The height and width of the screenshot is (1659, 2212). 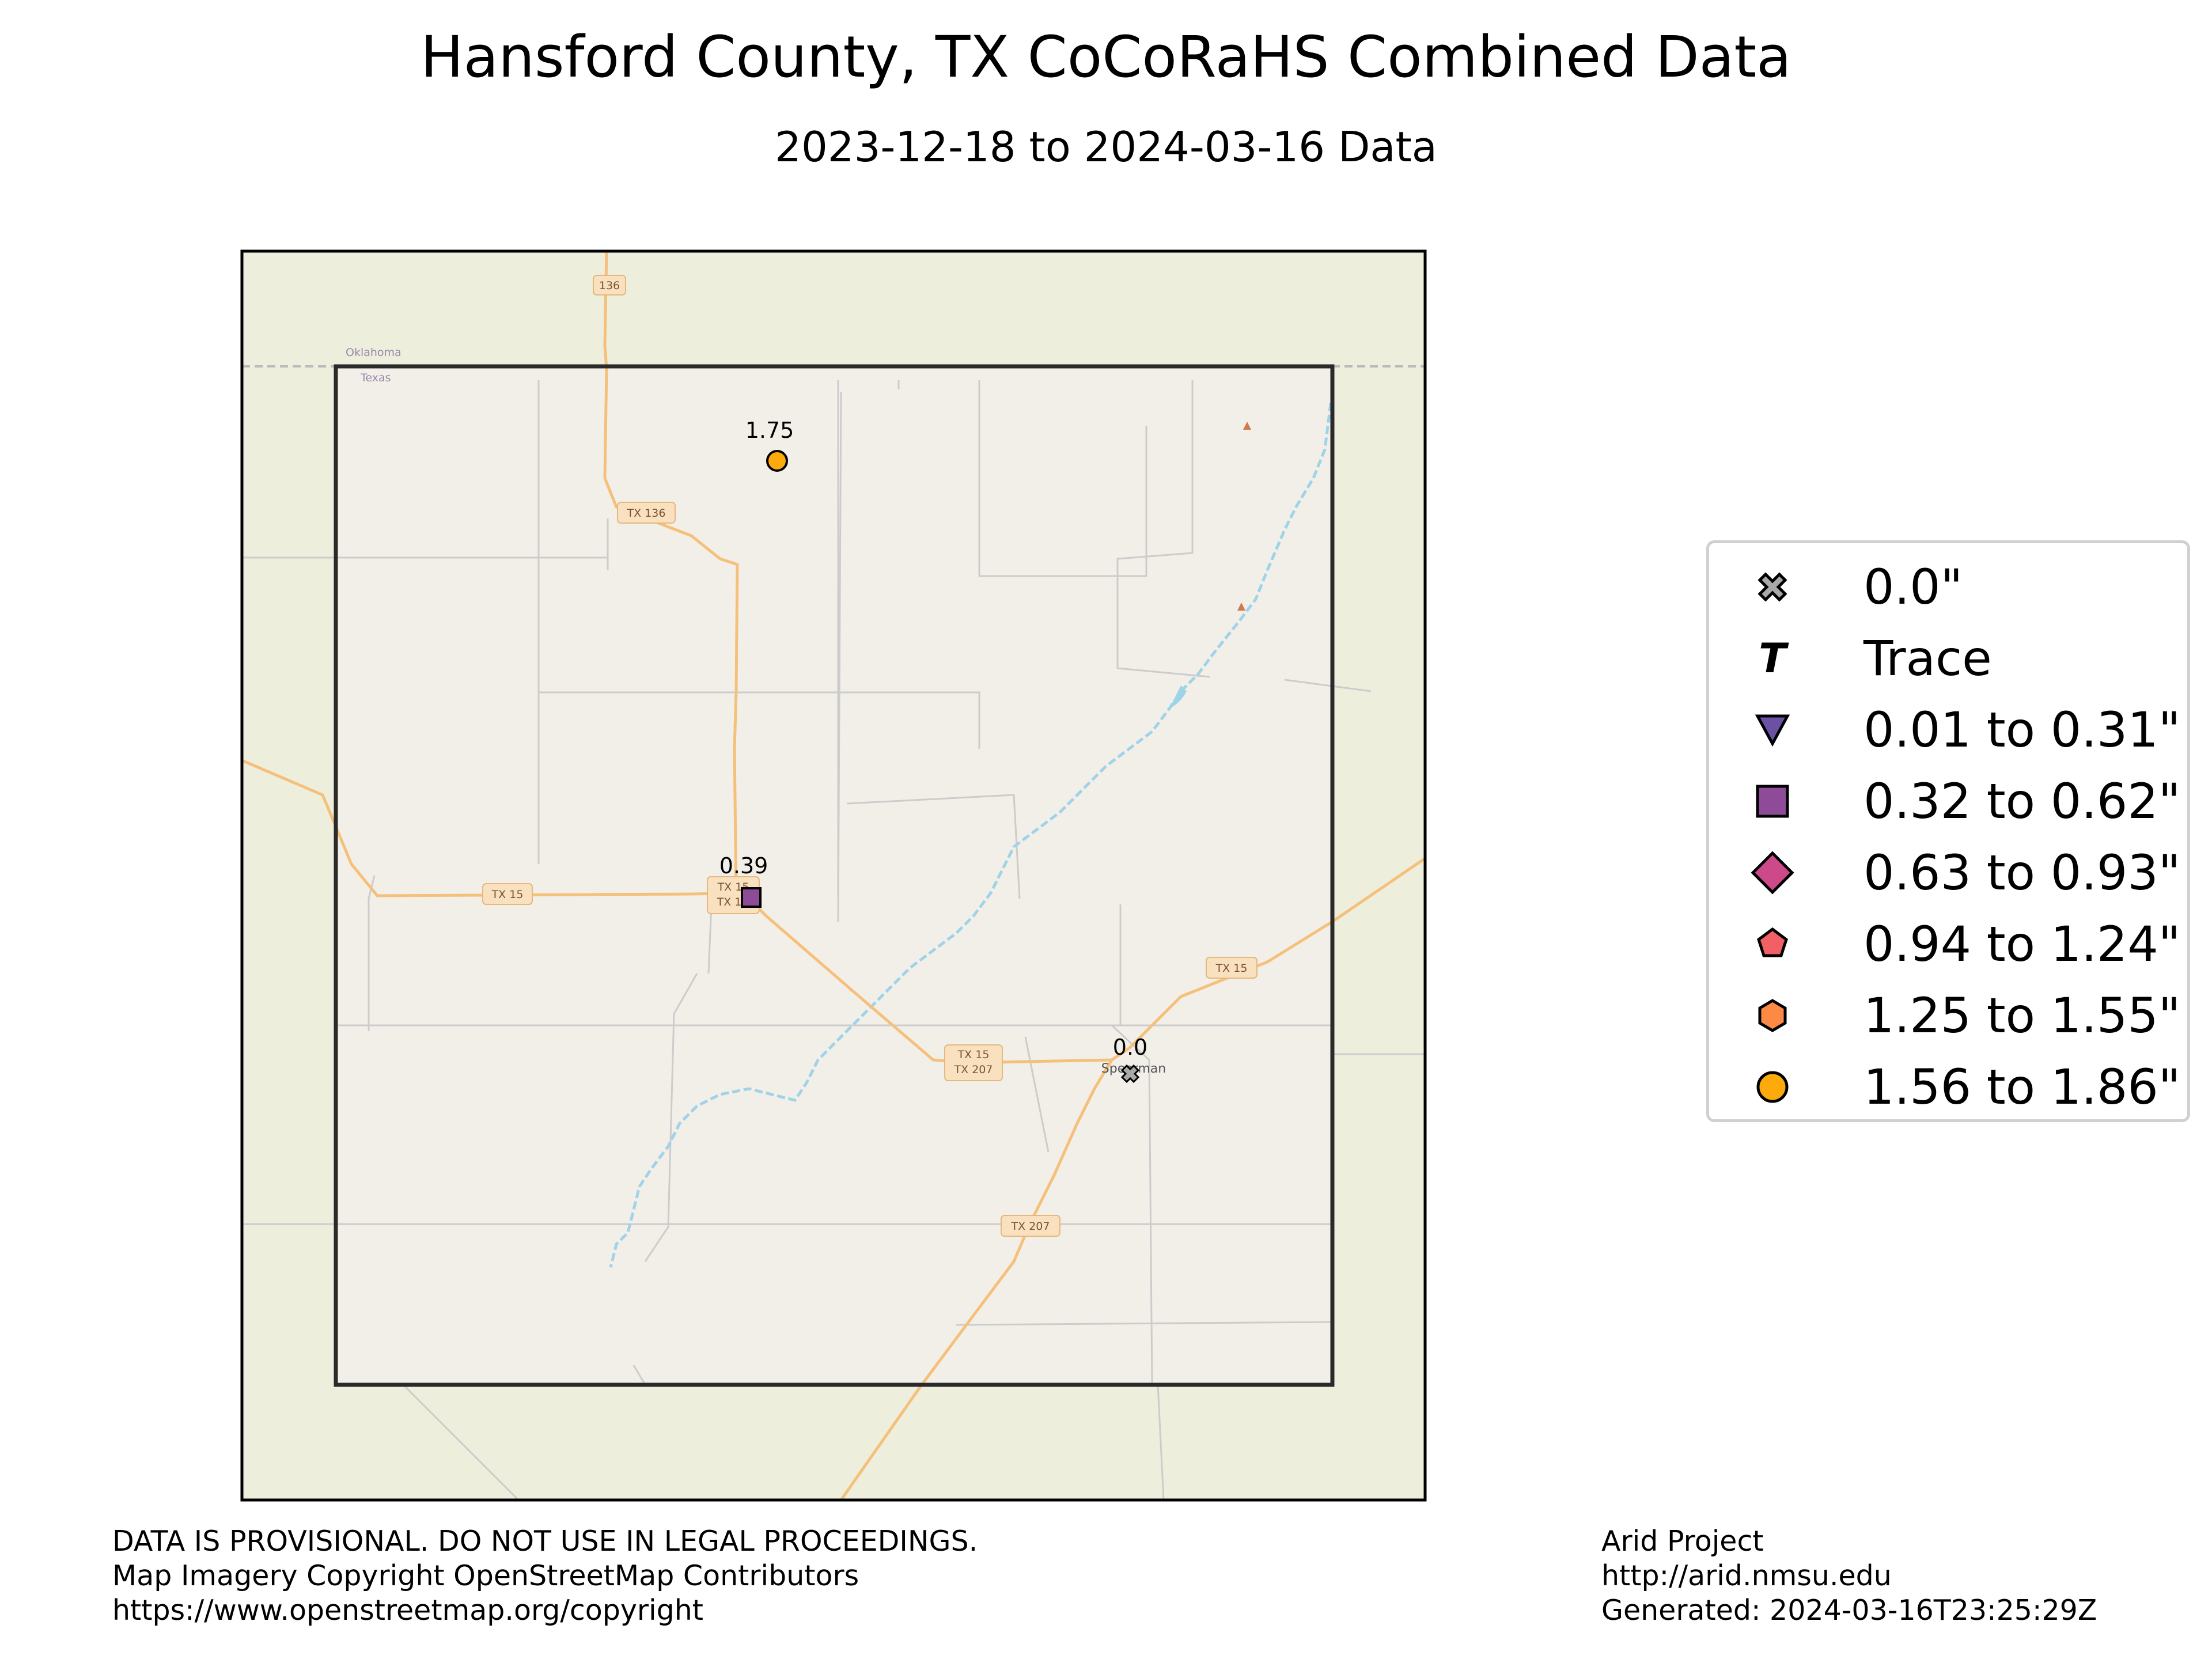 What do you see at coordinates (2022, 1087) in the screenshot?
I see `legend-label: 1.56 to 1.86"` at bounding box center [2022, 1087].